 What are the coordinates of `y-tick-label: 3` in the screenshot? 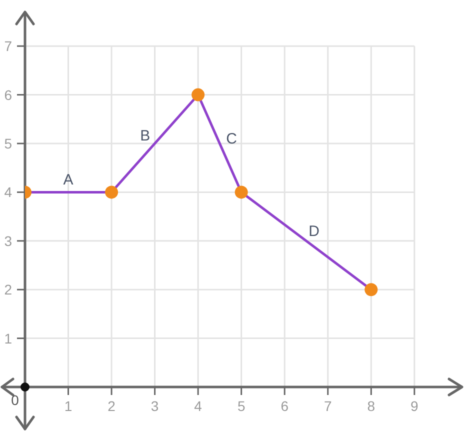 It's located at (8, 240).